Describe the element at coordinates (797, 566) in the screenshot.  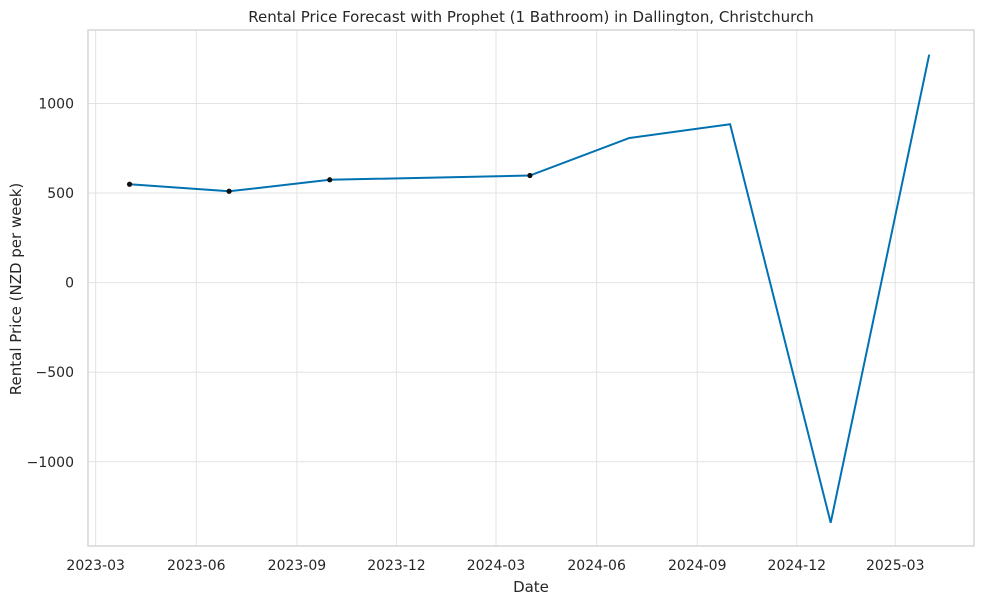
I see `x-tick-label: 2024-12` at that location.